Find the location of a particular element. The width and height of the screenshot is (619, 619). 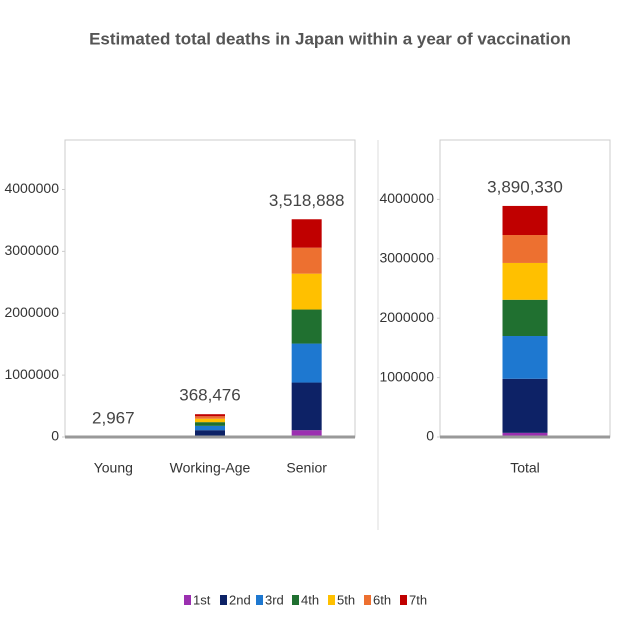

total-label: 3,890,330 is located at coordinates (525, 186).